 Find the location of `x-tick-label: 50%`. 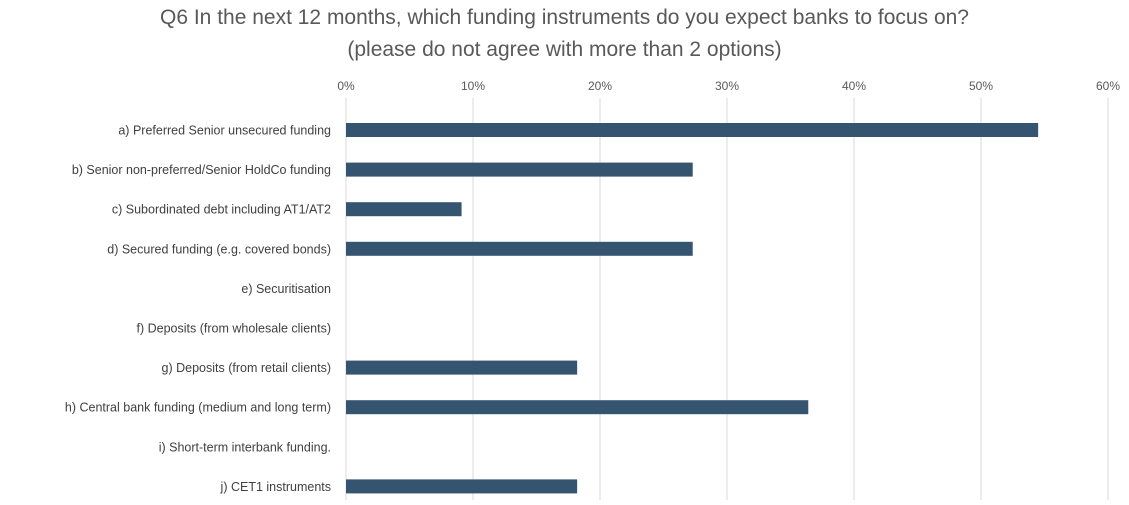

x-tick-label: 50% is located at coordinates (981, 86).